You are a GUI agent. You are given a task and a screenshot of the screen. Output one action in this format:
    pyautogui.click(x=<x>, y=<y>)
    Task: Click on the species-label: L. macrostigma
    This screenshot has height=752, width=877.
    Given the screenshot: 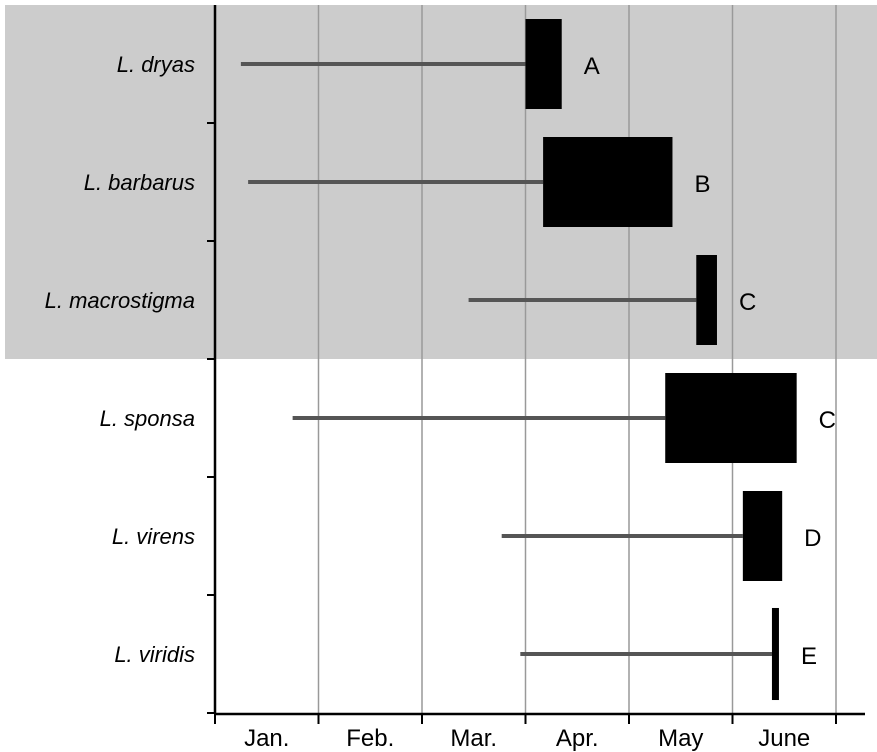 What is the action you would take?
    pyautogui.click(x=120, y=300)
    